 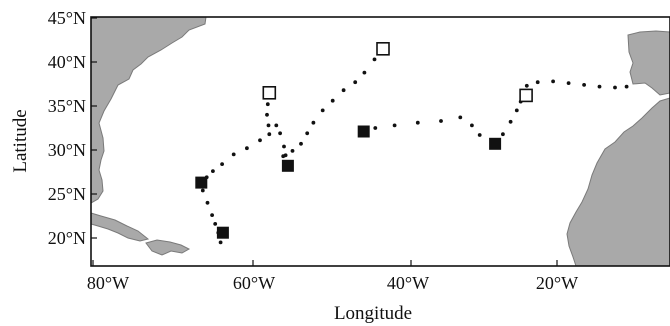 What do you see at coordinates (557, 283) in the screenshot?
I see `x-tick-label: 20°W` at bounding box center [557, 283].